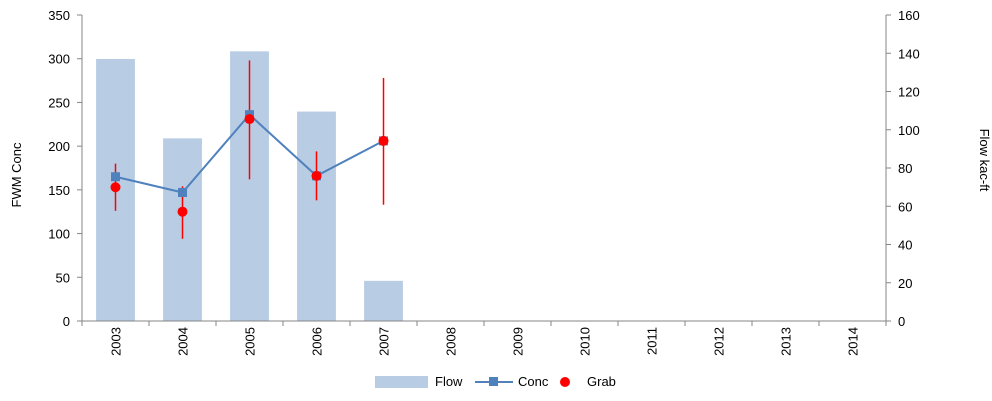 Image resolution: width=992 pixels, height=401 pixels. I want to click on y2-tick-label: 0, so click(901, 321).